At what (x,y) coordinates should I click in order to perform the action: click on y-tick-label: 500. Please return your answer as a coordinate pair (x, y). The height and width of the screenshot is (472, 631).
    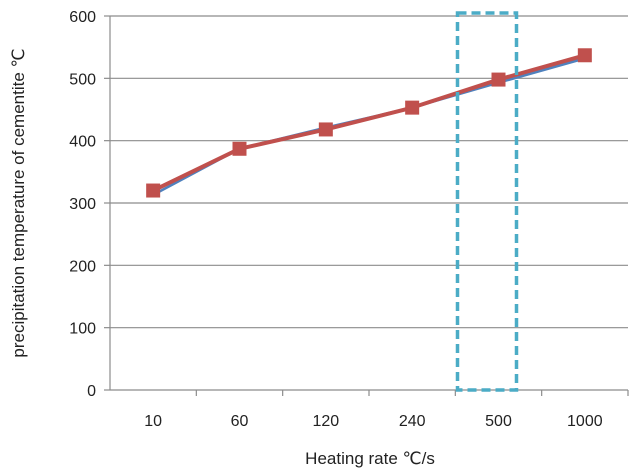
    Looking at the image, I should click on (82, 79).